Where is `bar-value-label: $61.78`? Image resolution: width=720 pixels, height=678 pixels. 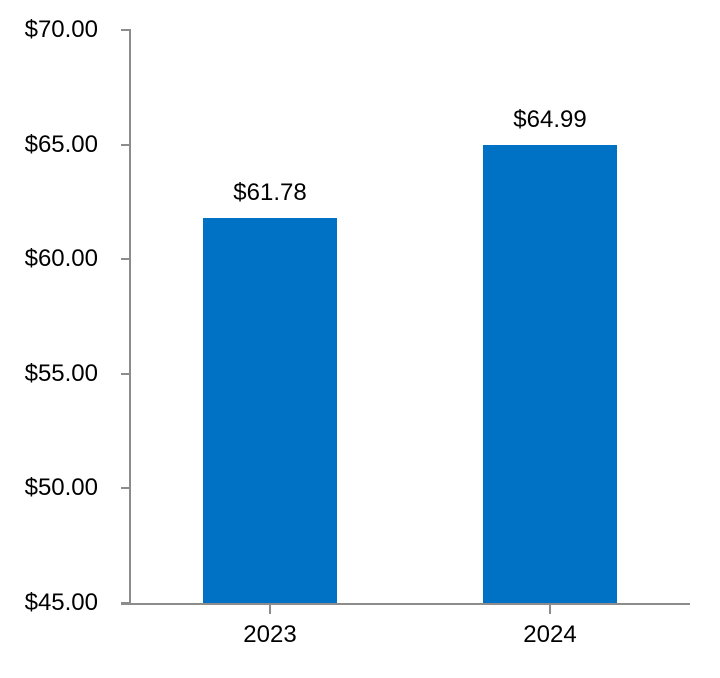
bar-value-label: $61.78 is located at coordinates (270, 193).